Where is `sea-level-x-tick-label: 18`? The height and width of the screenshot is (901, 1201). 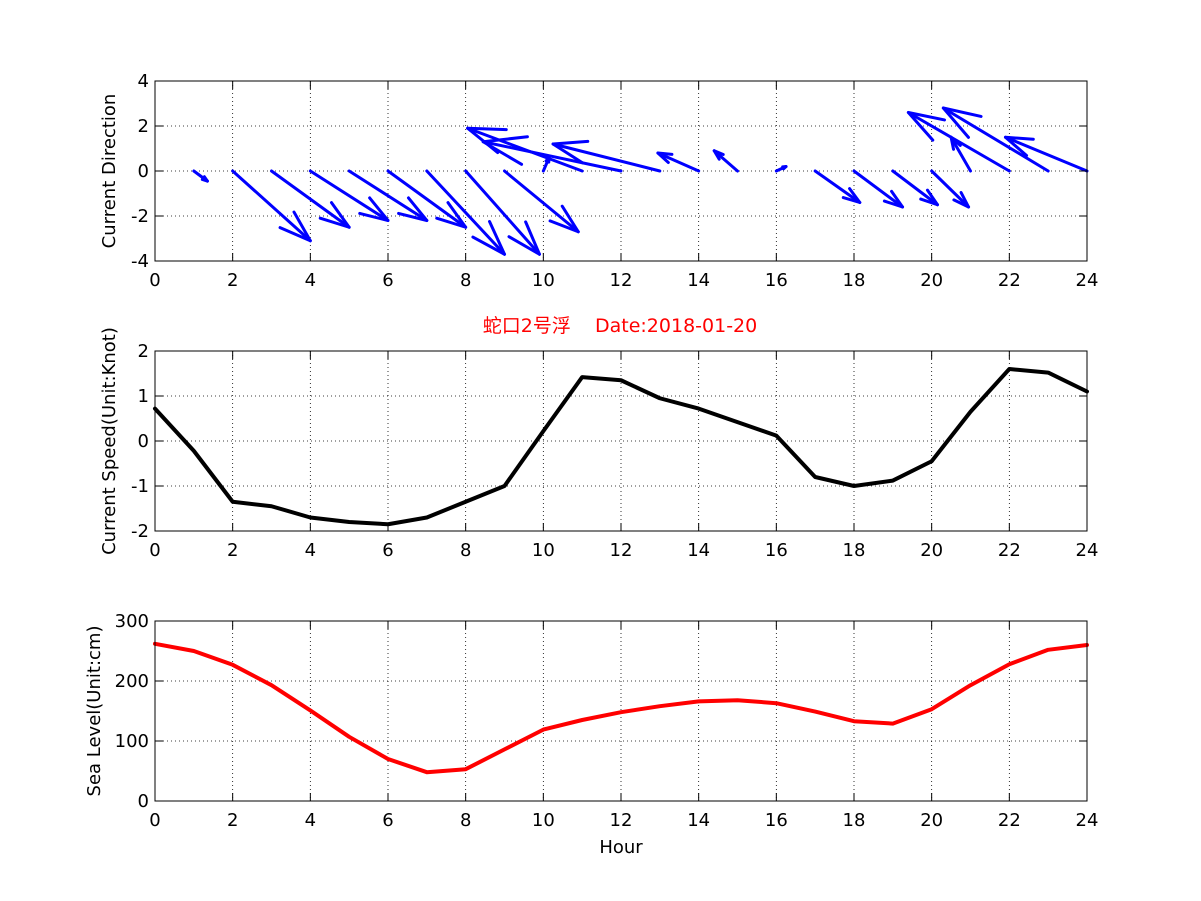
sea-level-x-tick-label: 18 is located at coordinates (854, 820).